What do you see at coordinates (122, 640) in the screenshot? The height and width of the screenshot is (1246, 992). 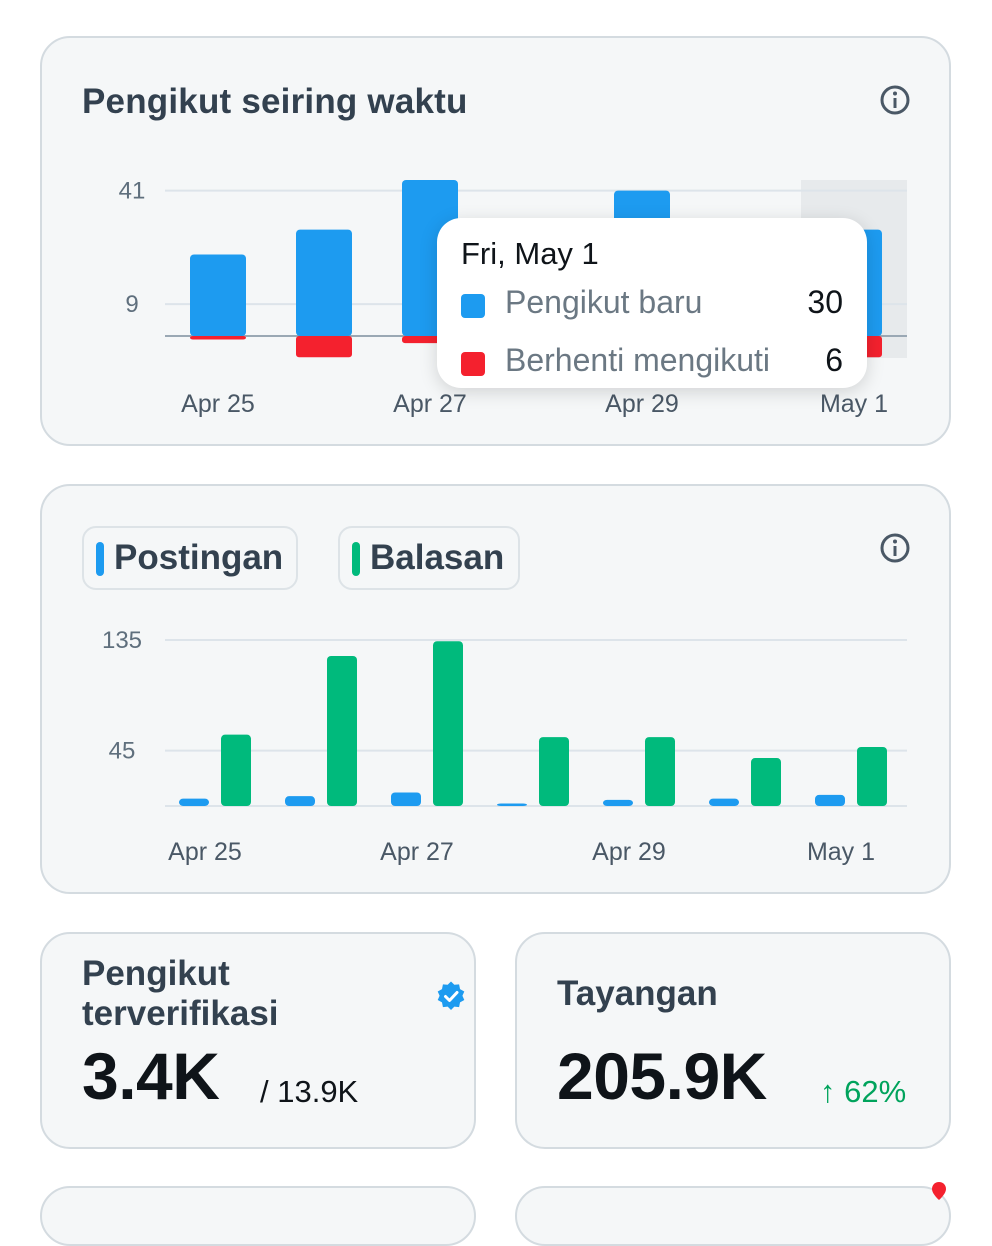 I see `y-tick-label: 135` at bounding box center [122, 640].